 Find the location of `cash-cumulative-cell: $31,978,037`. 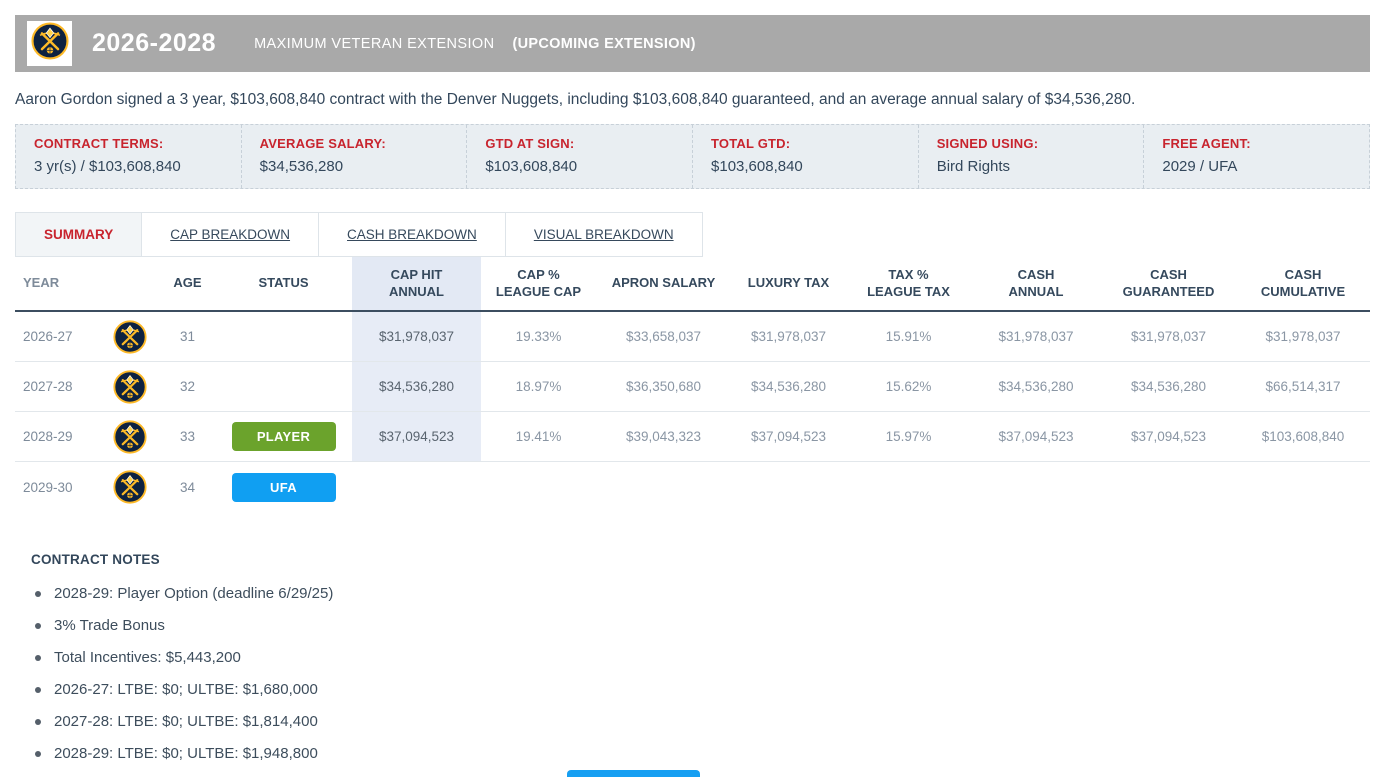

cash-cumulative-cell: $31,978,037 is located at coordinates (1303, 336).